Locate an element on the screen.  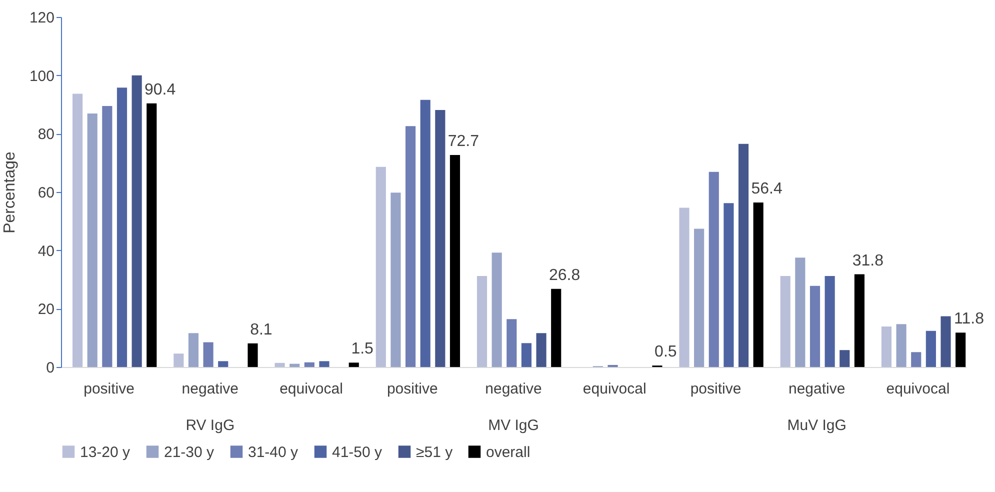
y-tick-label: 60 is located at coordinates (46, 193).